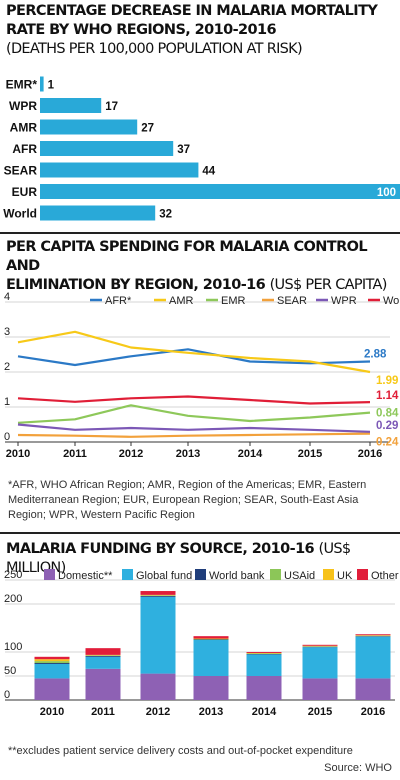 This screenshot has width=400, height=780. What do you see at coordinates (13, 599) in the screenshot?
I see `y-tick-label: 200` at bounding box center [13, 599].